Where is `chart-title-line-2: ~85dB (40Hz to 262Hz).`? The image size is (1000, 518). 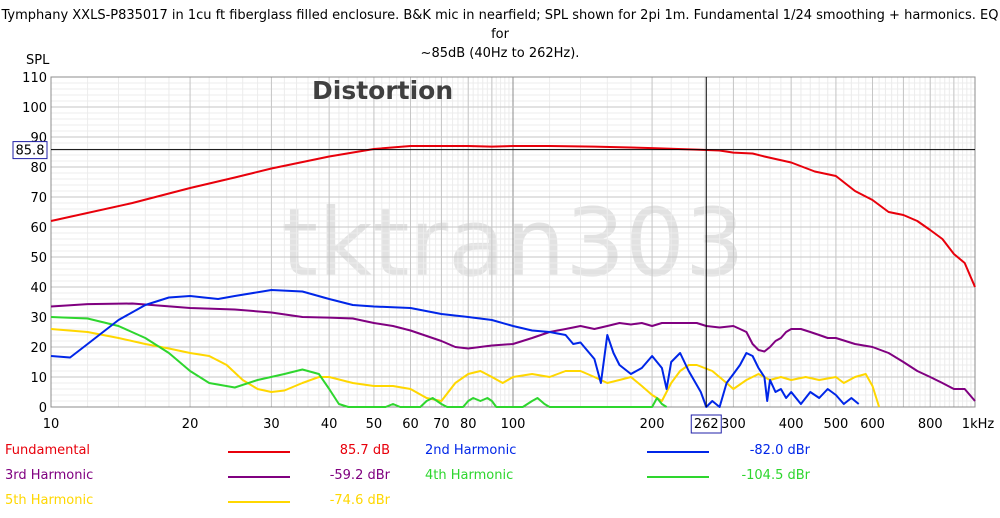
chart-title-line-2: ~85dB (40Hz to 262Hz). is located at coordinates (500, 53).